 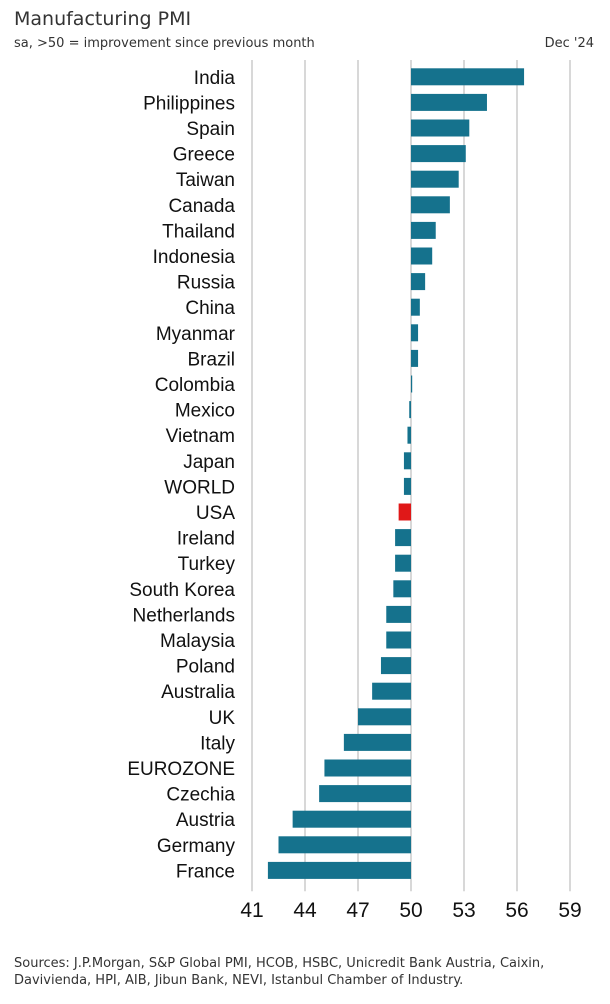 What do you see at coordinates (210, 308) in the screenshot?
I see `category-label: China` at bounding box center [210, 308].